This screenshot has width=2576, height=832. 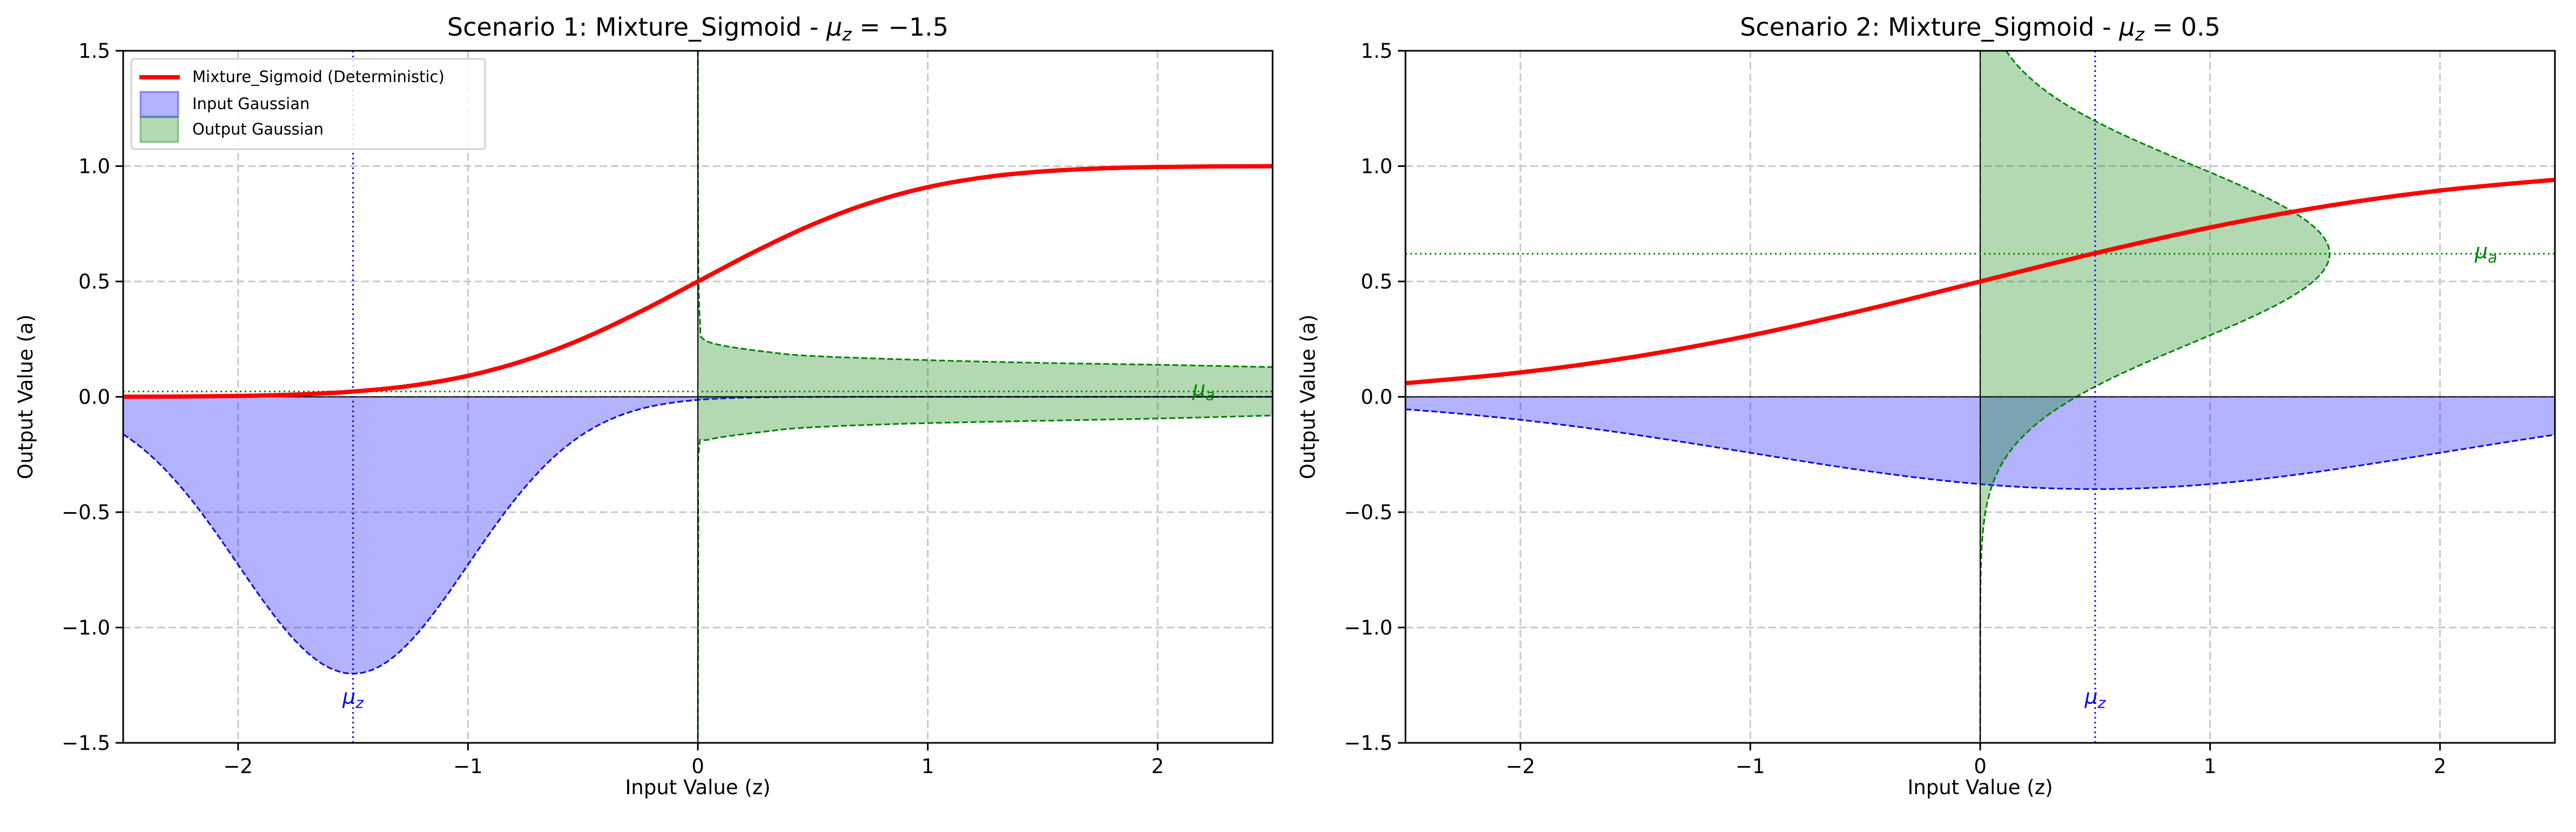 What do you see at coordinates (251, 104) in the screenshot?
I see `legend-label: Input Gaussian` at bounding box center [251, 104].